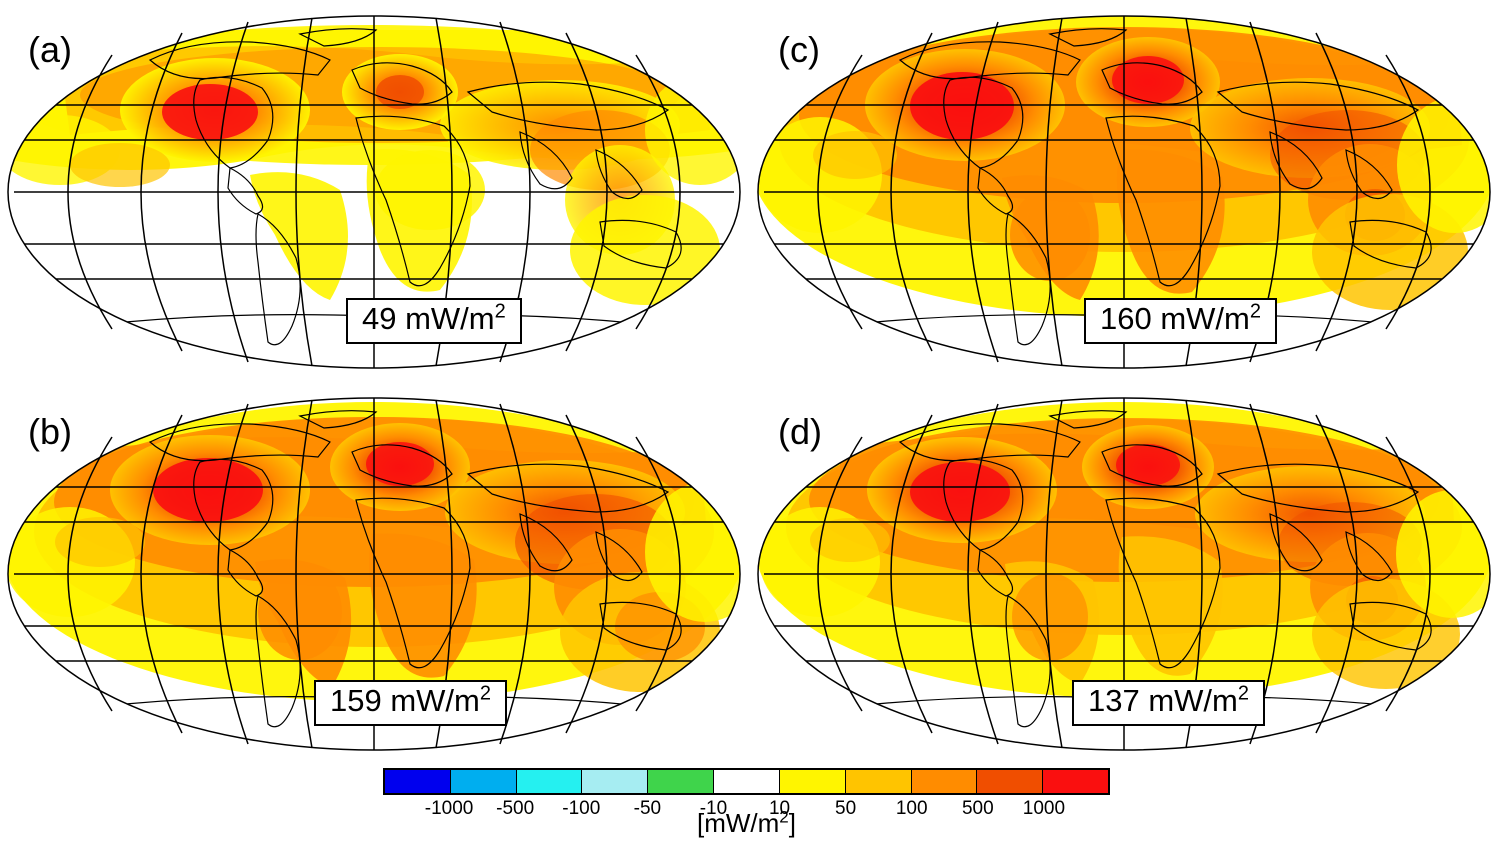 The image size is (1500, 865). What do you see at coordinates (792, 823) in the screenshot?
I see `colorbar-label-suffix: ]` at bounding box center [792, 823].